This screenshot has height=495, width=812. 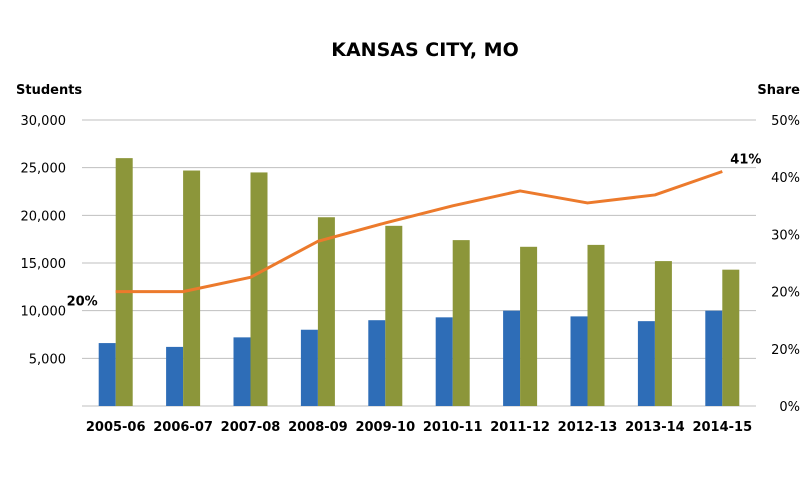 What do you see at coordinates (785, 235) in the screenshot?
I see `right-tick-label: 30%` at bounding box center [785, 235].